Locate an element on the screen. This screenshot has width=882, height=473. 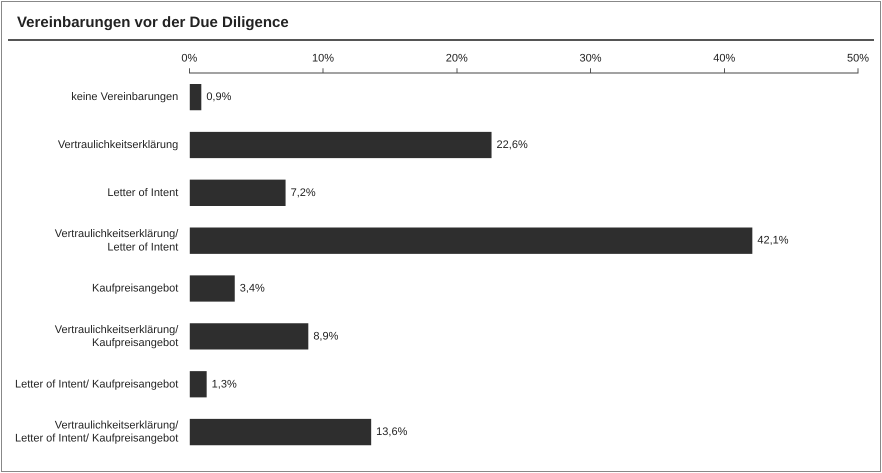
x-tick-label: 30% is located at coordinates (590, 58).